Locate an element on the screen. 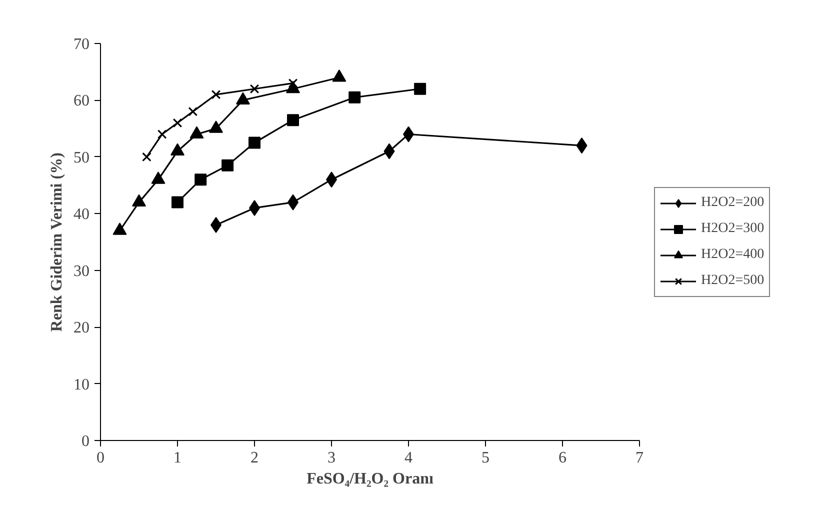 The height and width of the screenshot is (506, 834). x-tick-label: 5 is located at coordinates (486, 458).